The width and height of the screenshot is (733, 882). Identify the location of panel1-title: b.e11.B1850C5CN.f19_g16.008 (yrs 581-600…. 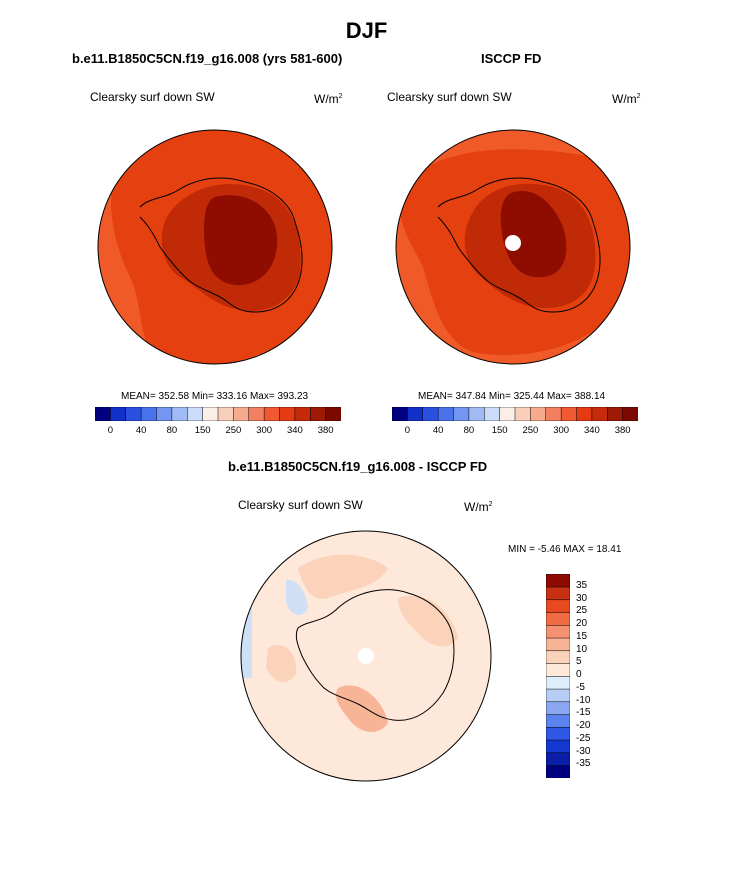
(207, 58).